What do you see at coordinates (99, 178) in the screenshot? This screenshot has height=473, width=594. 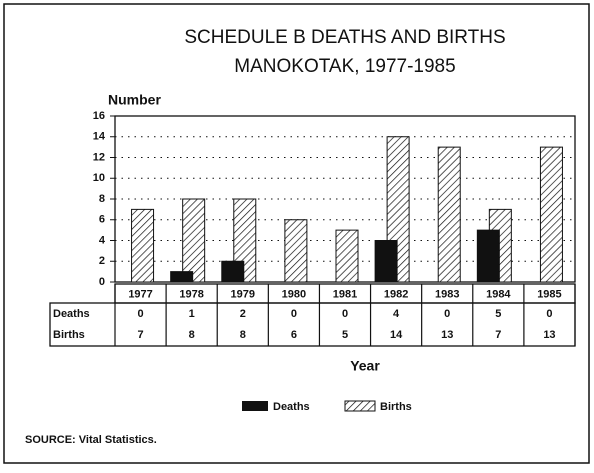 I see `y-tick-label: 10` at bounding box center [99, 178].